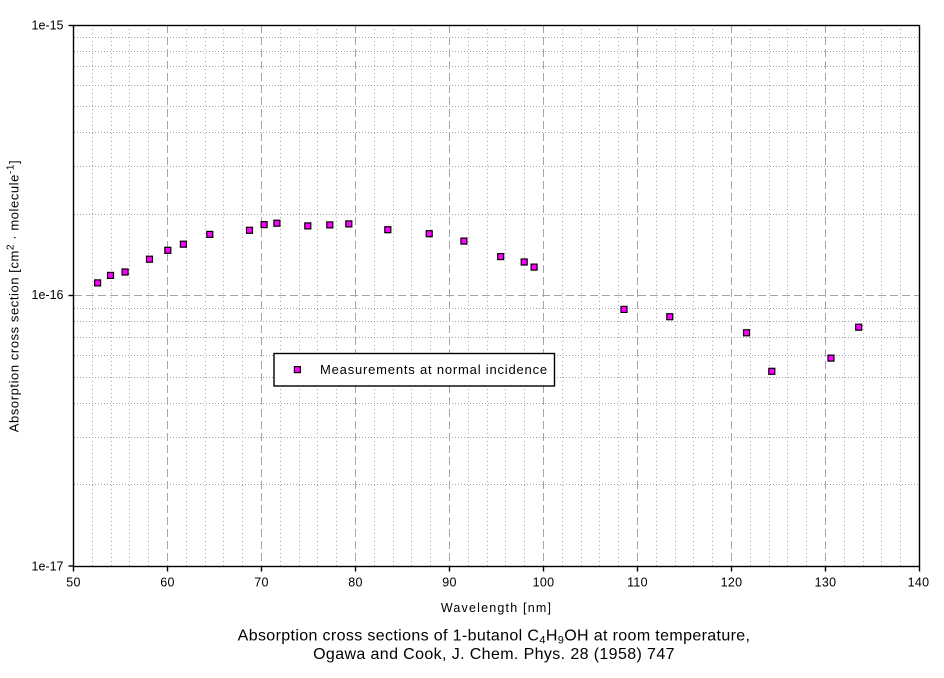 The height and width of the screenshot is (678, 944). I want to click on svg-text: 80, so click(355, 583).